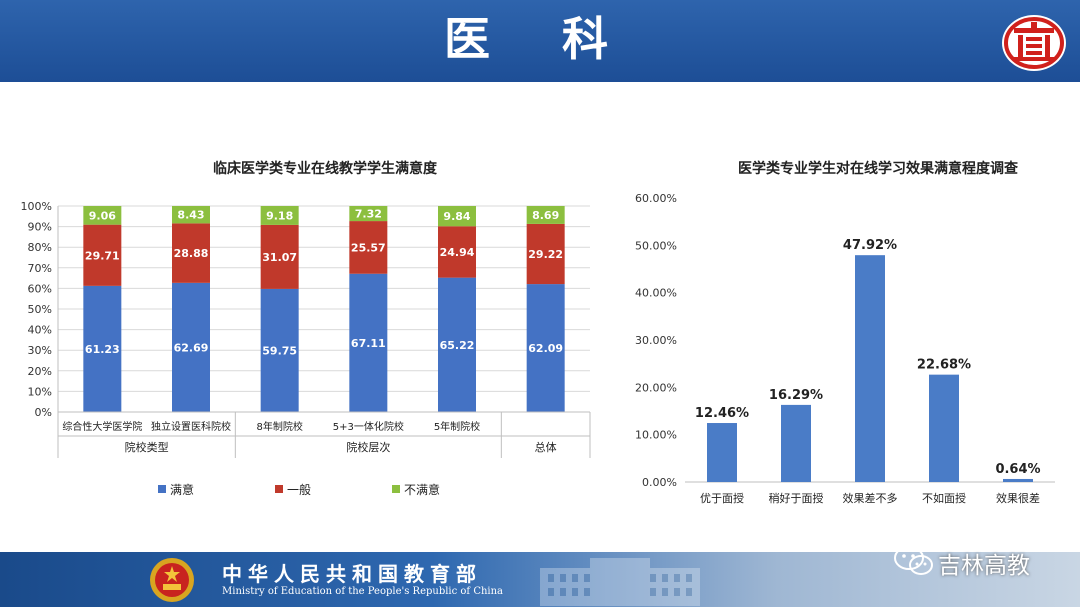 This screenshot has height=607, width=1080. Describe the element at coordinates (172, 580) in the screenshot. I see `national-emblem-icon` at that location.